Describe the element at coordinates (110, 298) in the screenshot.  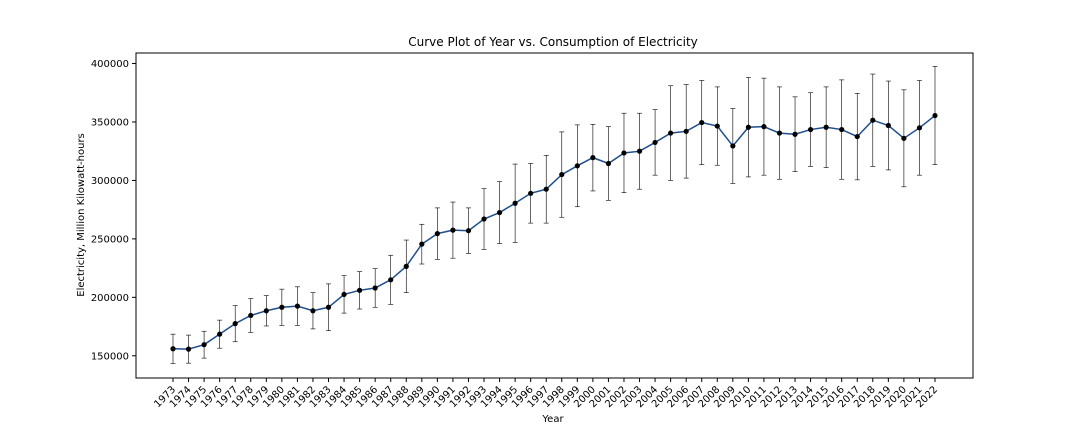
I see `y-tick-label: 200000` at that location.